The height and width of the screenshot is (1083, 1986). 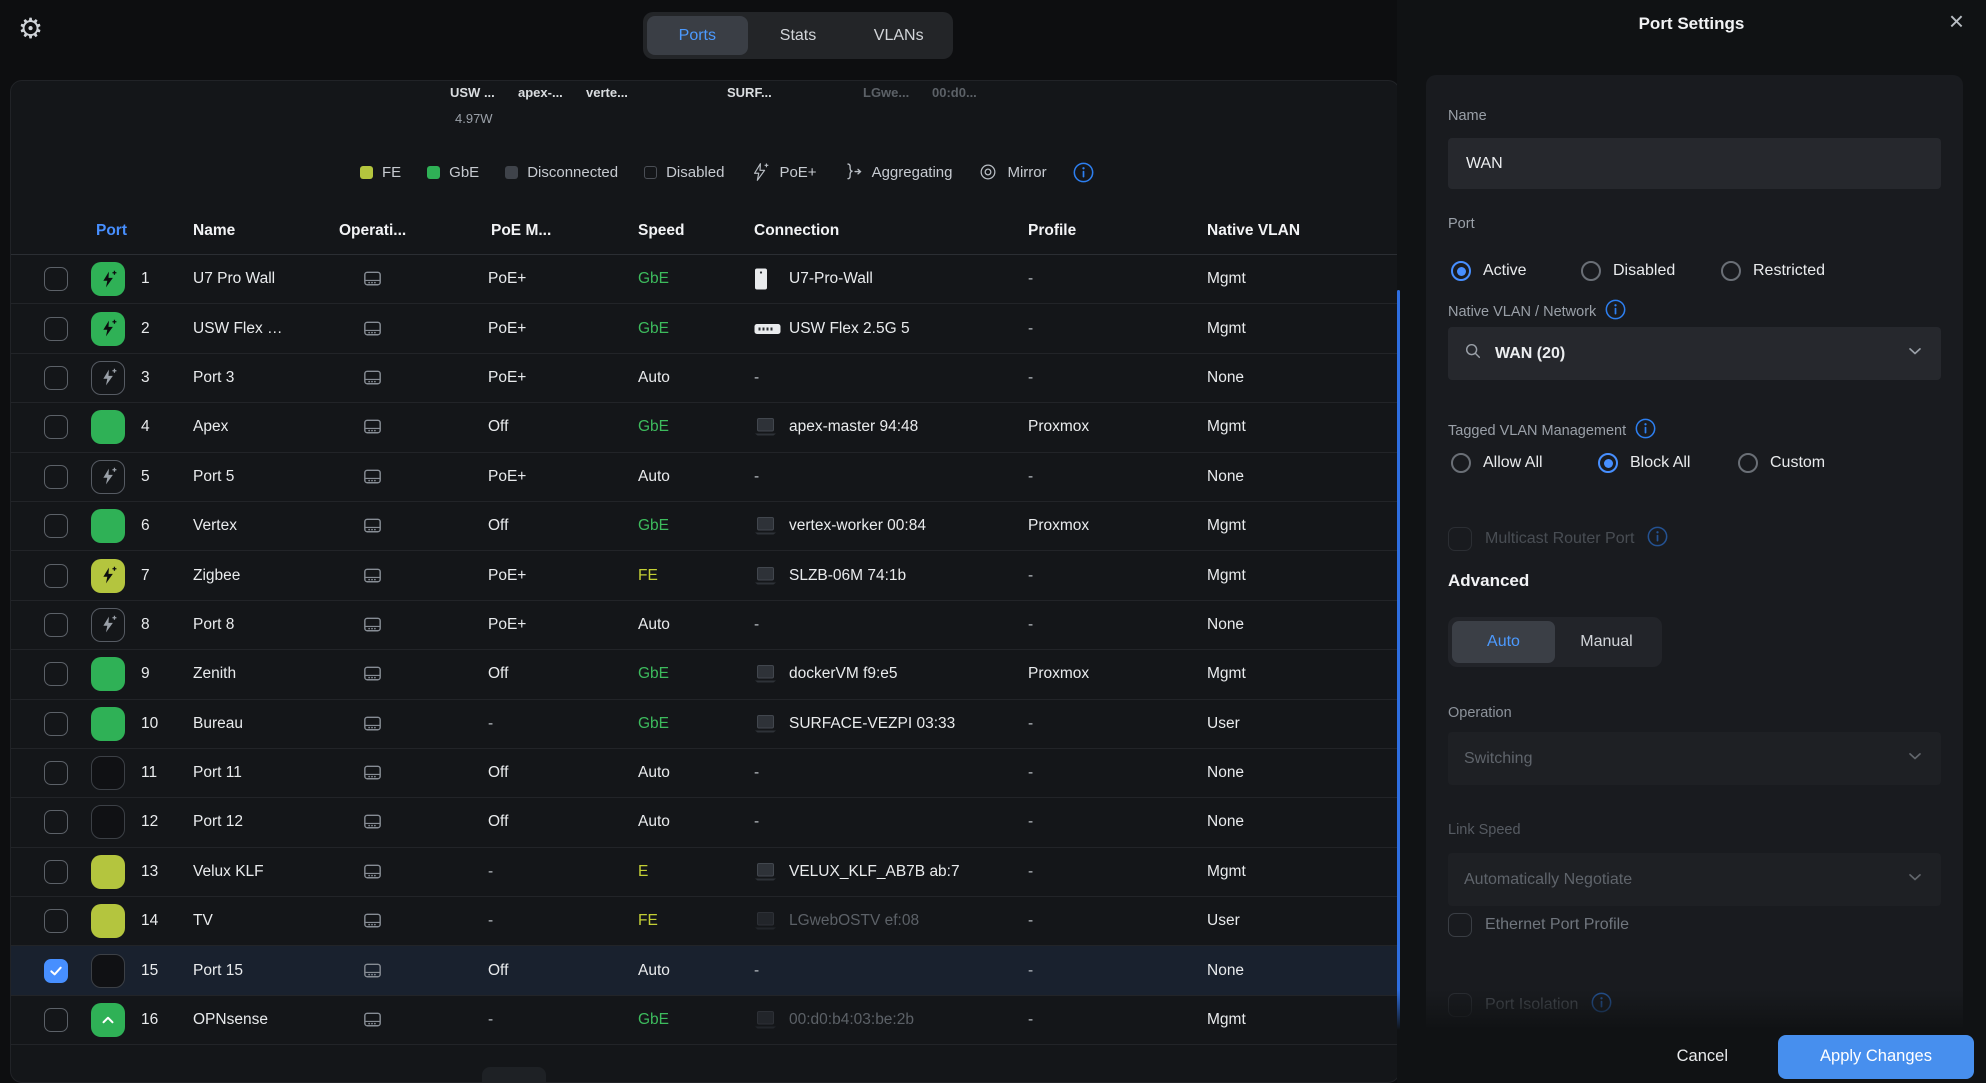 What do you see at coordinates (150, 1020) in the screenshot?
I see `port-number: 16` at bounding box center [150, 1020].